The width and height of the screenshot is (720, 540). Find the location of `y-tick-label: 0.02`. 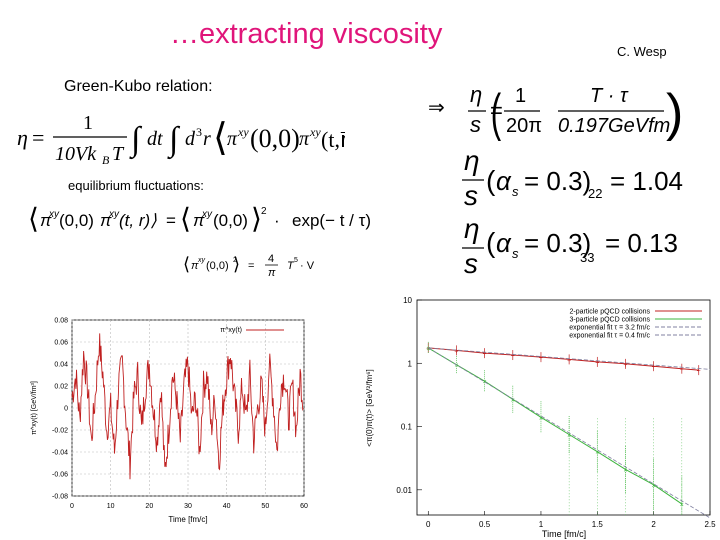

y-tick-label: 0.02 is located at coordinates (61, 387).